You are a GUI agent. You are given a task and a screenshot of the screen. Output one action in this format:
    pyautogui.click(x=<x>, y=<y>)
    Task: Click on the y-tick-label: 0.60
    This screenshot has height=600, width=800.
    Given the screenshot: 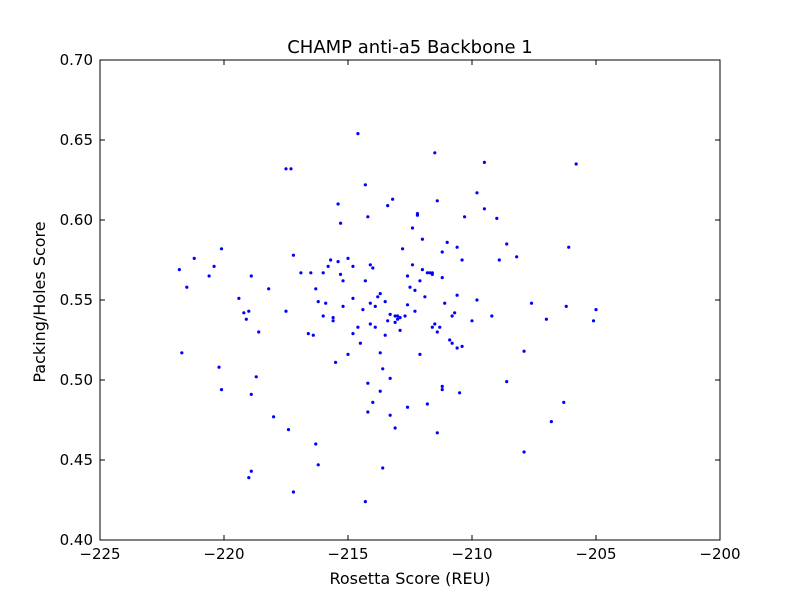 What is the action you would take?
    pyautogui.click(x=76, y=220)
    